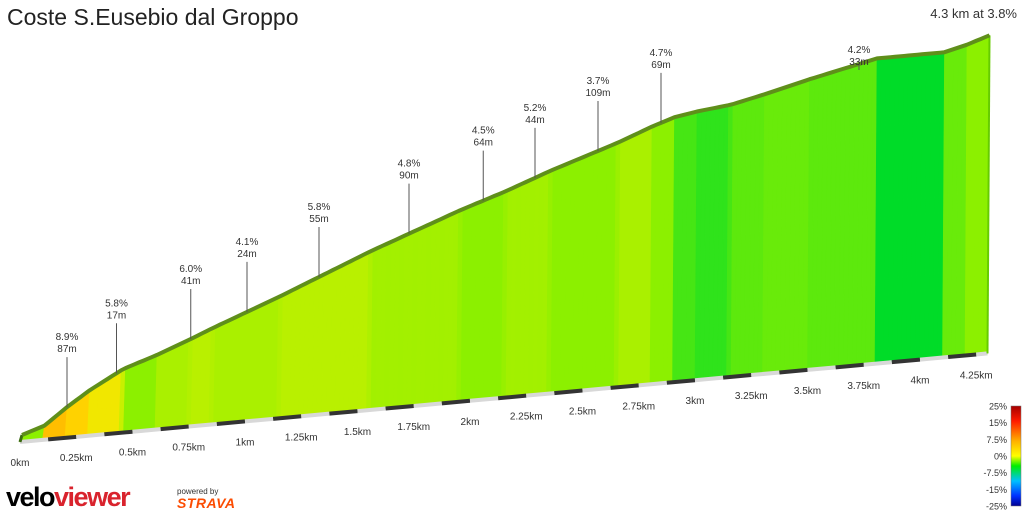  What do you see at coordinates (66, 349) in the screenshot?
I see `segment-gain-label: 87m` at bounding box center [66, 349].